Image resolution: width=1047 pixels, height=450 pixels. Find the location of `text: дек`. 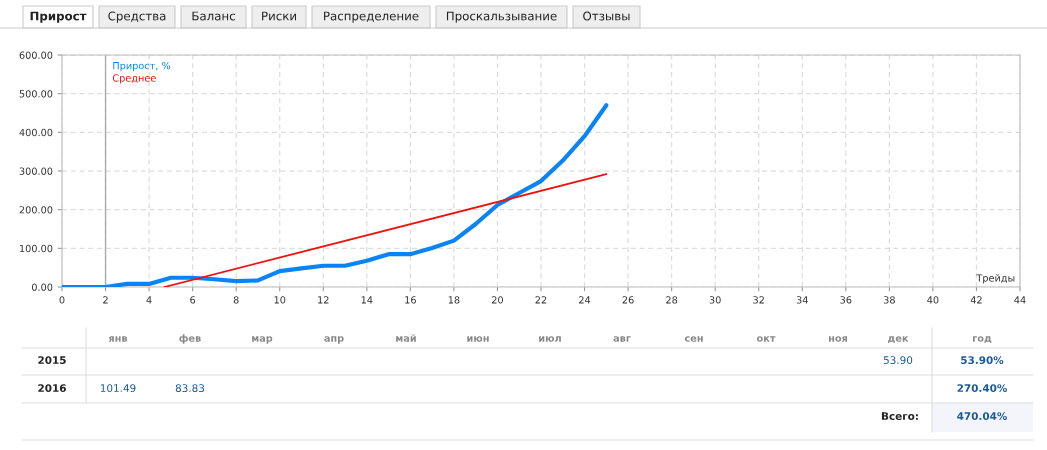

text: дек is located at coordinates (898, 340).